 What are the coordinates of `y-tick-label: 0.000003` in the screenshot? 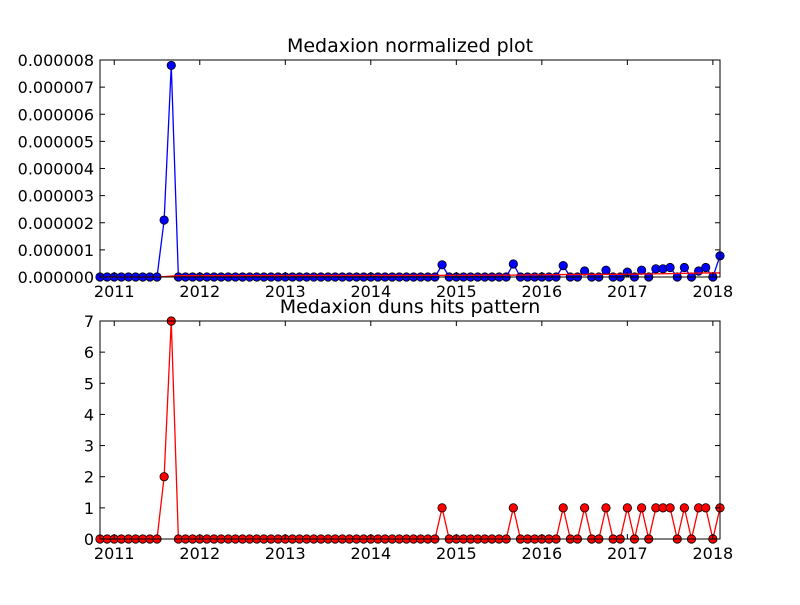 It's located at (56, 196).